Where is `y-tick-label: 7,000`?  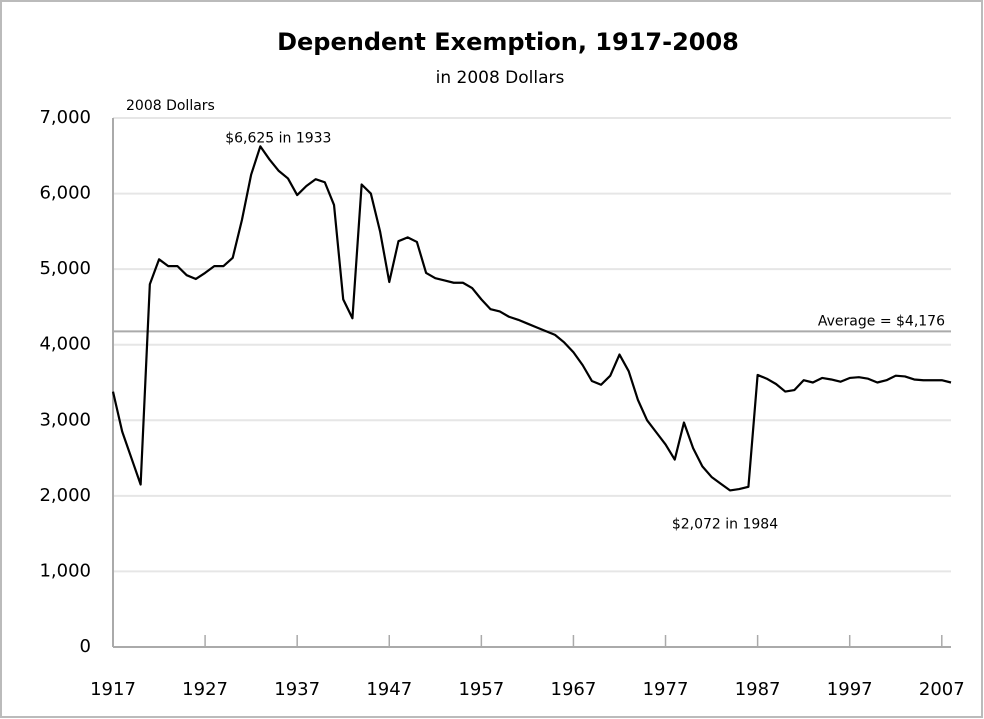
y-tick-label: 7,000 is located at coordinates (65, 117).